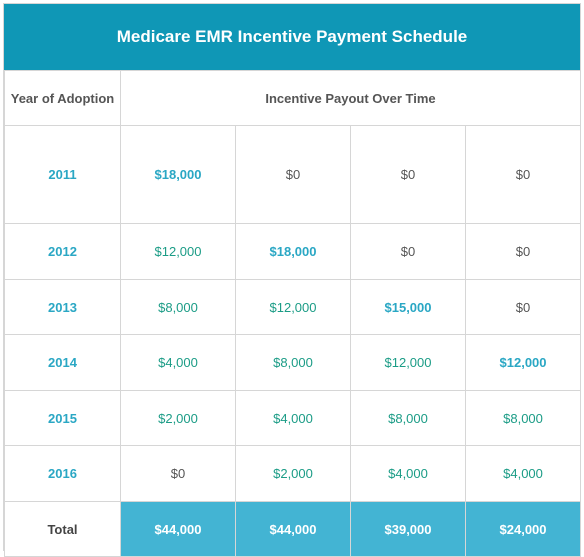  I want to click on table-row: 2012 $12,000 $18,000 $0 $0, so click(293, 251).